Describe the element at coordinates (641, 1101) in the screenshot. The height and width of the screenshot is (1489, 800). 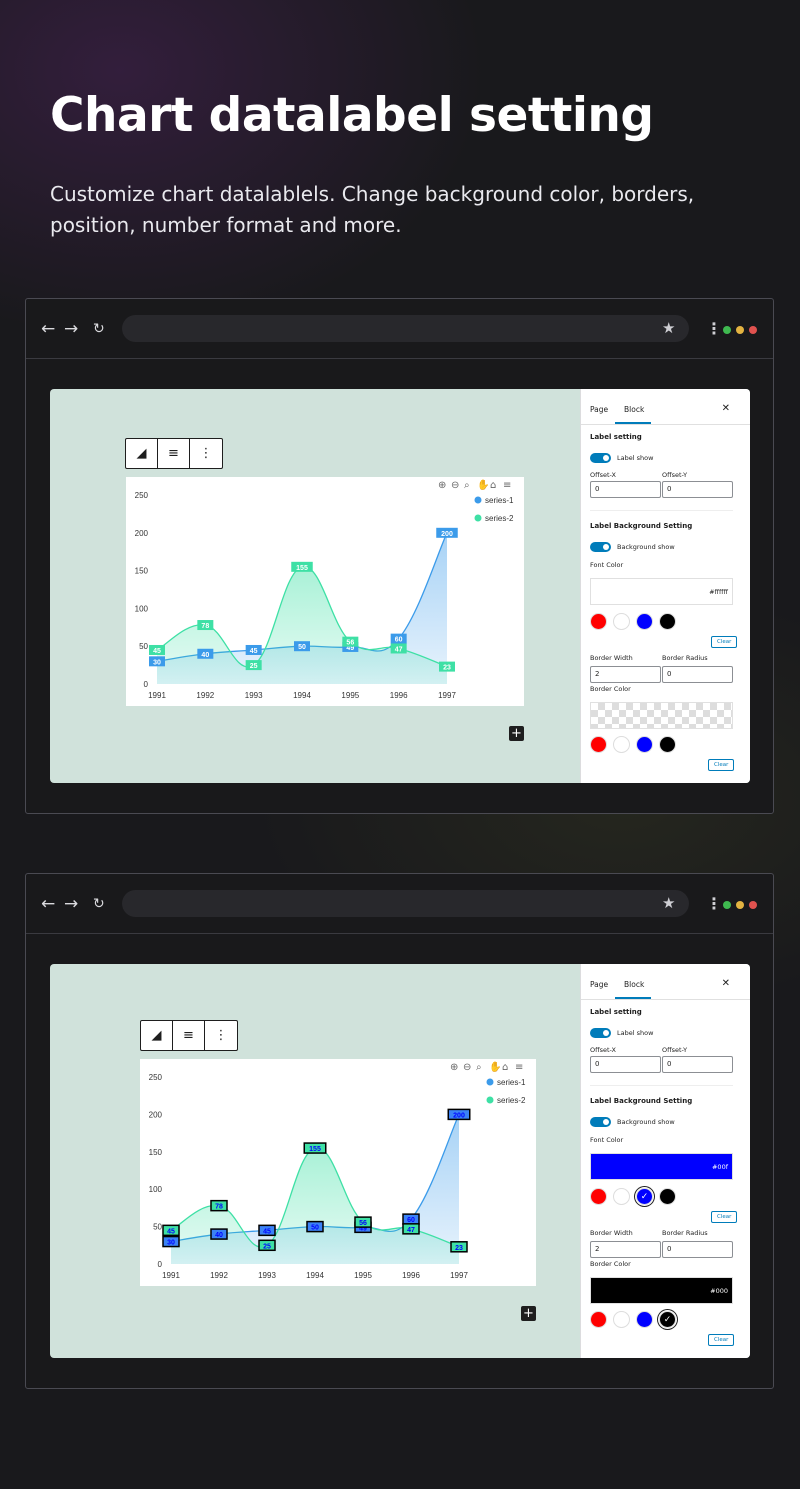
I see `bg-setting-heading: Label Background Setting` at that location.